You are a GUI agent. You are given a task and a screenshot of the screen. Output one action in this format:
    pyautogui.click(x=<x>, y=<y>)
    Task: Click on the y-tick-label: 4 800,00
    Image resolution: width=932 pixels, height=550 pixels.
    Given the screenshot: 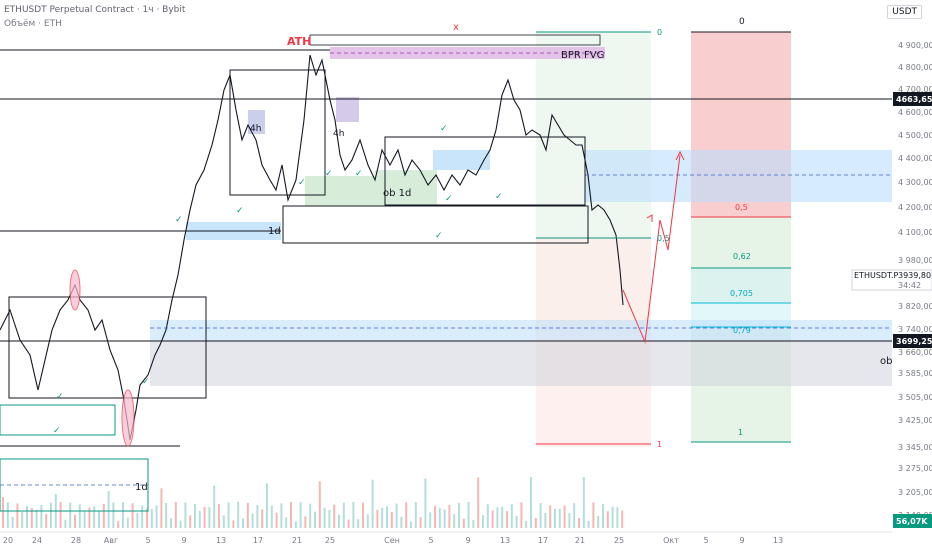 What is the action you would take?
    pyautogui.click(x=915, y=67)
    